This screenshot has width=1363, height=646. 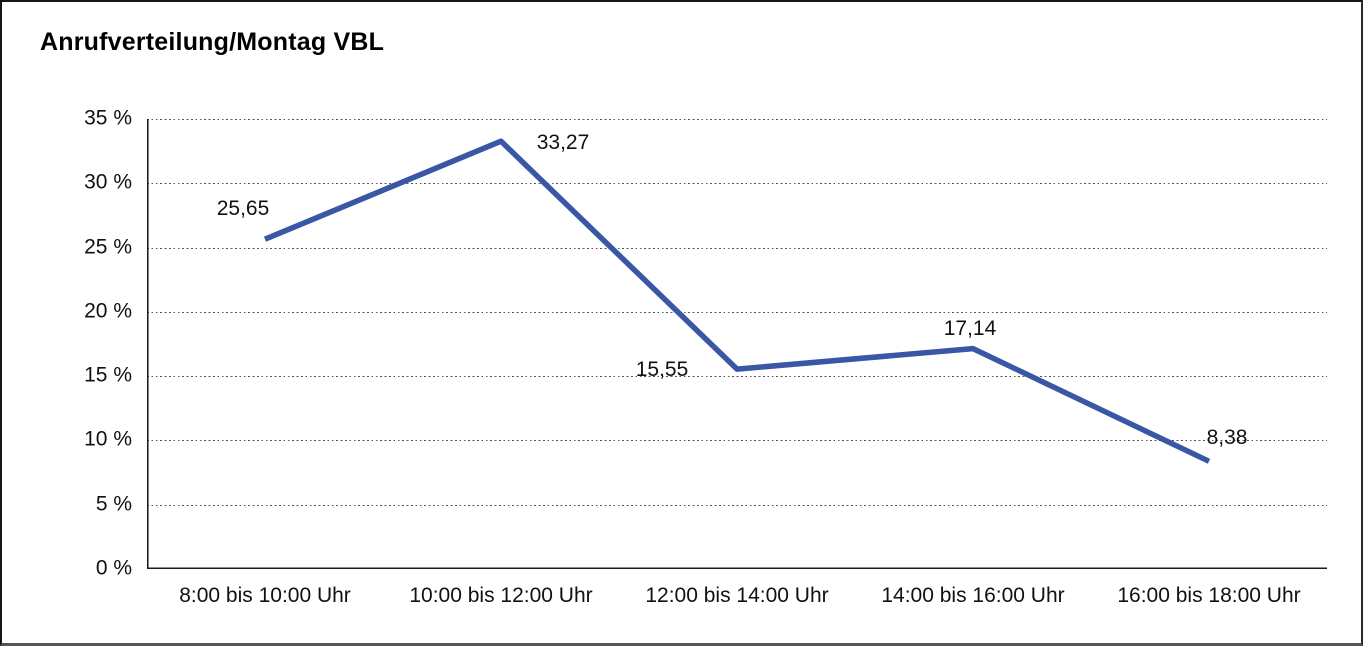 What do you see at coordinates (737, 595) in the screenshot?
I see `x-category-label: 12:00 bis 14:00 Uhr` at bounding box center [737, 595].